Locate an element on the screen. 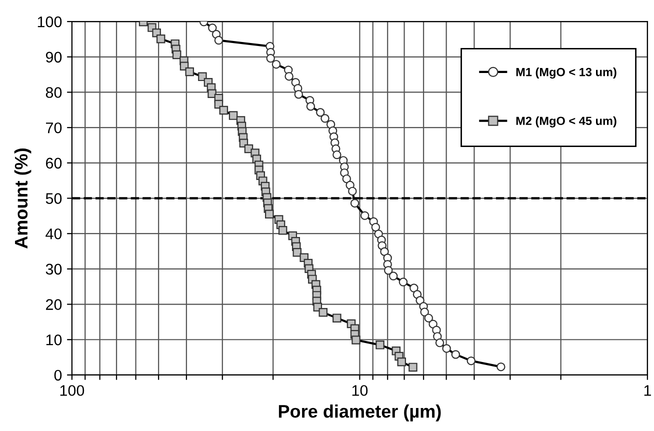 The height and width of the screenshot is (431, 654). y-tick-label: 50 is located at coordinates (54, 198).